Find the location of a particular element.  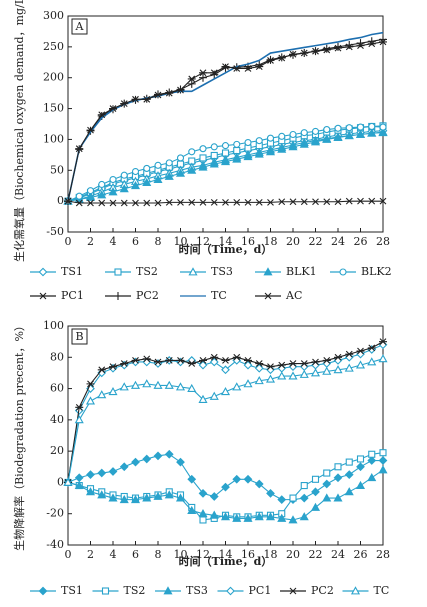

legend-label: TS1 is located at coordinates (72, 271).